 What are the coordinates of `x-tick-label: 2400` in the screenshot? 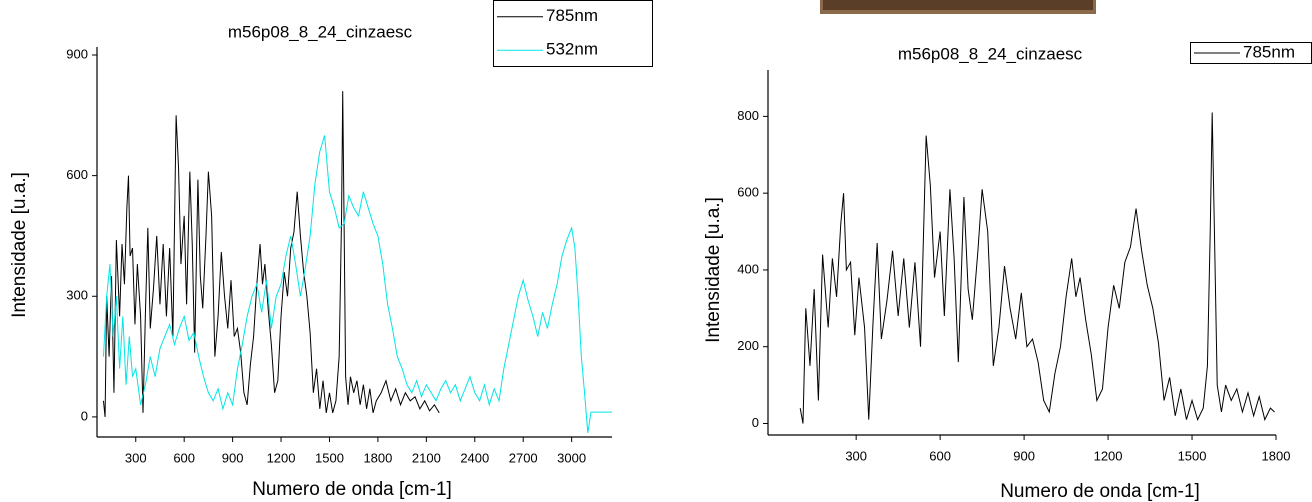 It's located at (474, 457).